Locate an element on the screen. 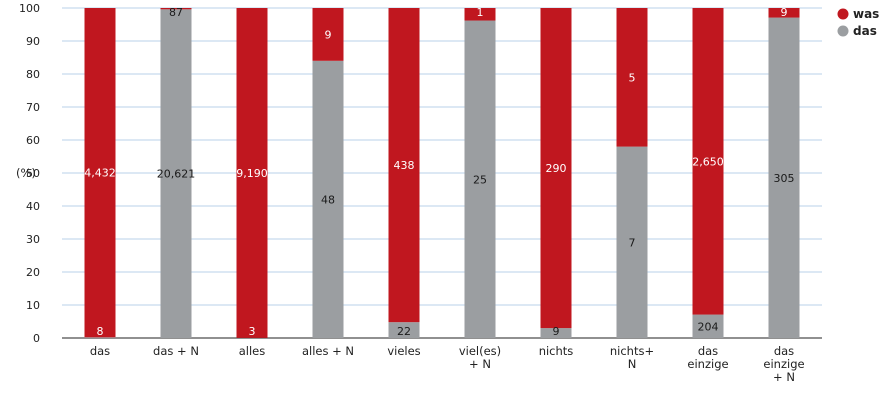 The image size is (885, 393). label-das-5: 25 is located at coordinates (480, 179).